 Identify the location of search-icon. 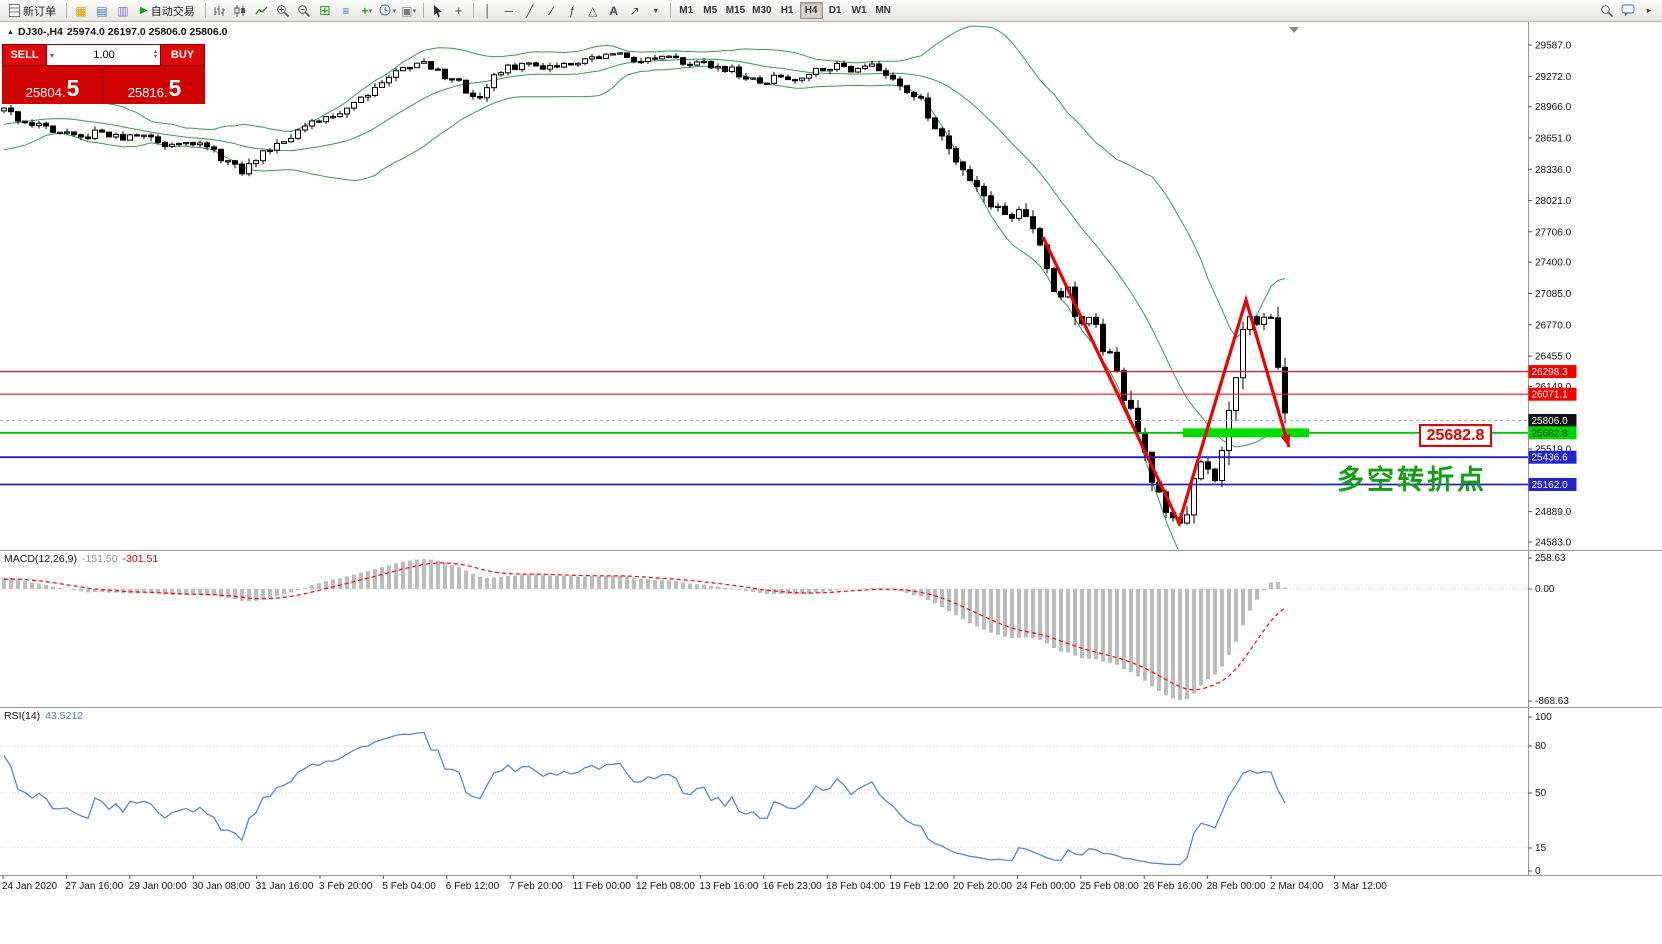
(1607, 11).